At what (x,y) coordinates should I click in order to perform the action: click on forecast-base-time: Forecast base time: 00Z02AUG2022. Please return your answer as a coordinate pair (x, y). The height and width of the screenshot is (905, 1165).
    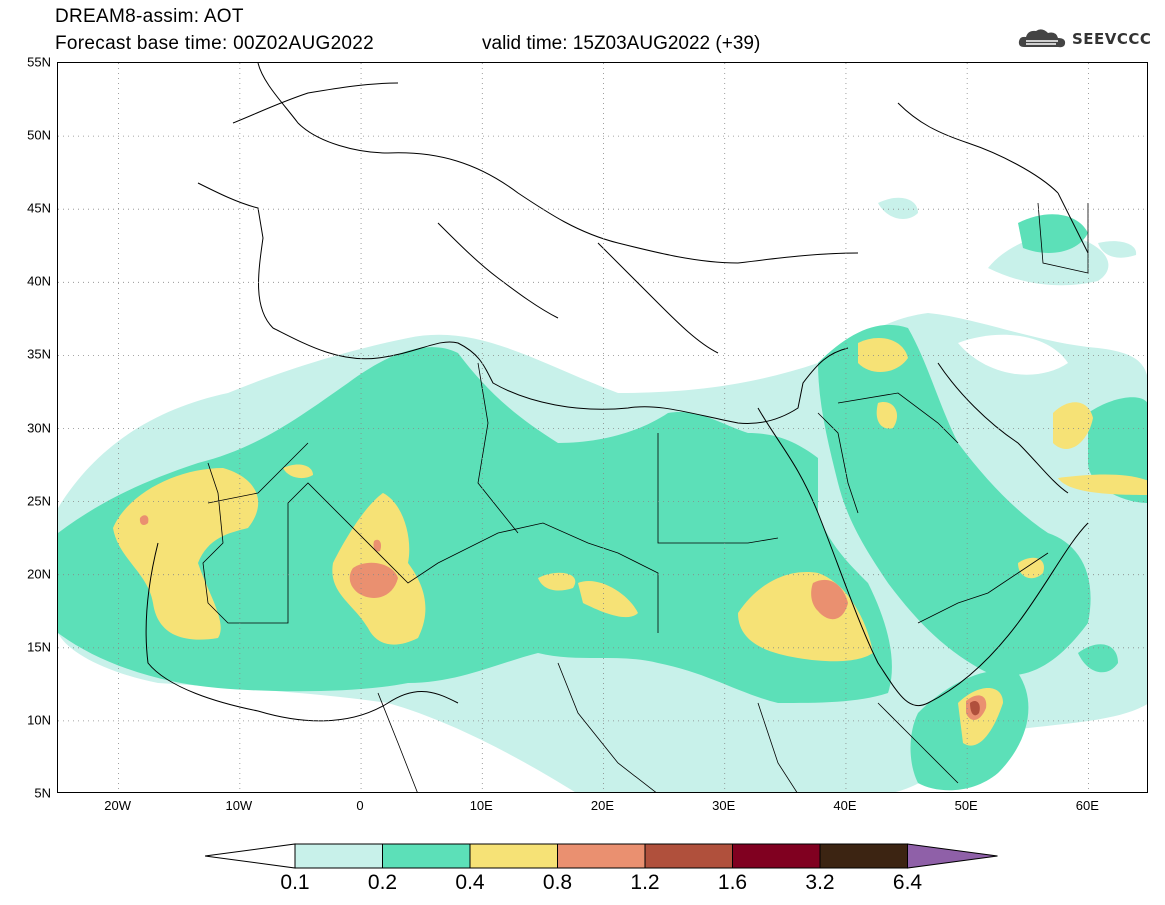
    Looking at the image, I should click on (215, 43).